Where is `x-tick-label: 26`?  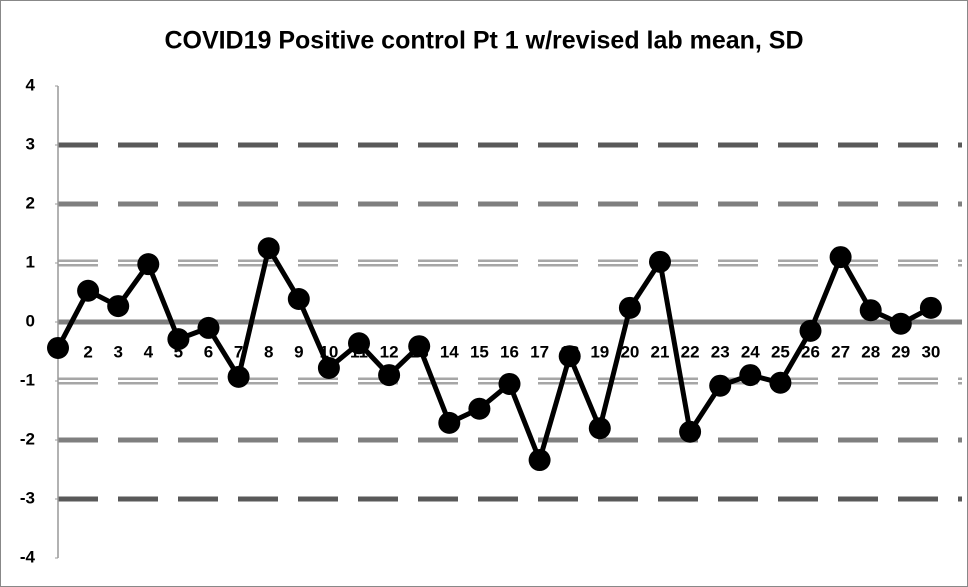
x-tick-label: 26 is located at coordinates (810, 351).